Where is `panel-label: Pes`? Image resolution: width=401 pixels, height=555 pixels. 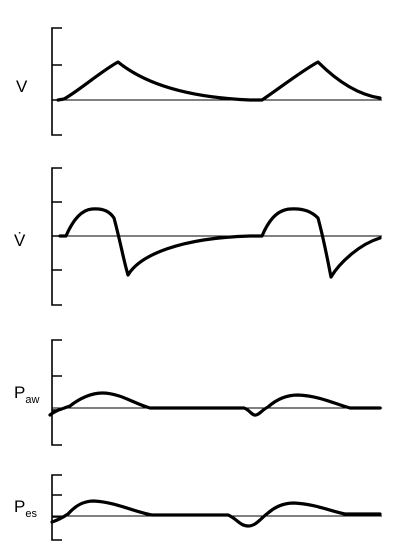
panel-label: Pes is located at coordinates (25, 508).